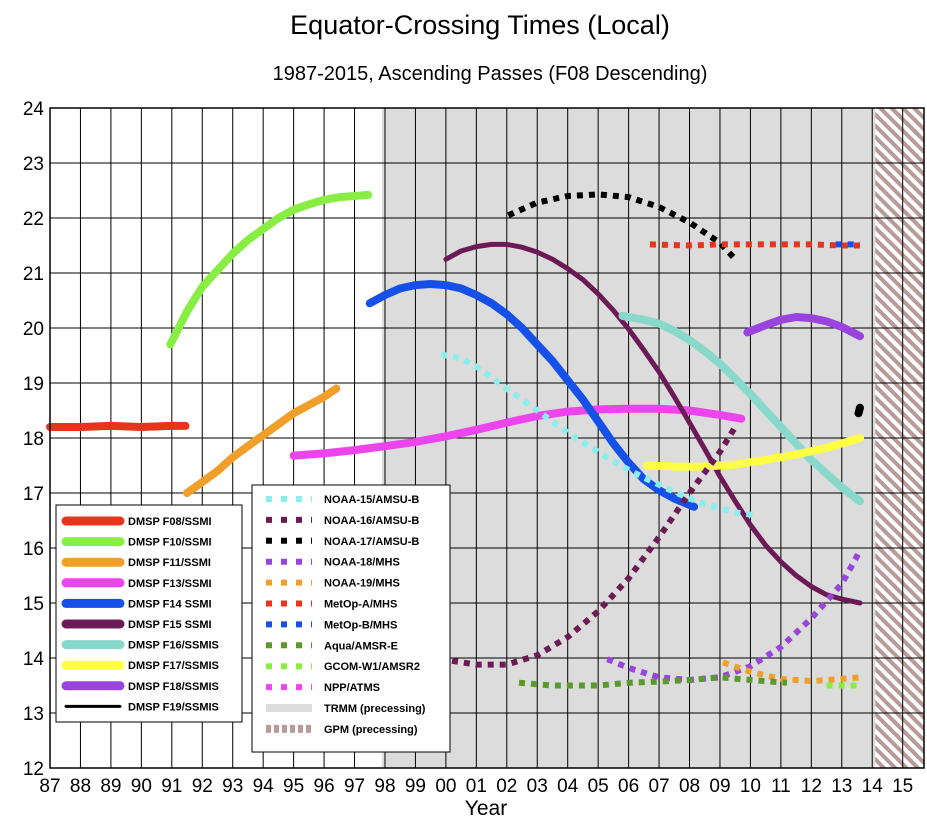 Image resolution: width=927 pixels, height=821 pixels. What do you see at coordinates (371, 521) in the screenshot?
I see `legend-entry-label: NOAA-16/AMSU-B` at bounding box center [371, 521].